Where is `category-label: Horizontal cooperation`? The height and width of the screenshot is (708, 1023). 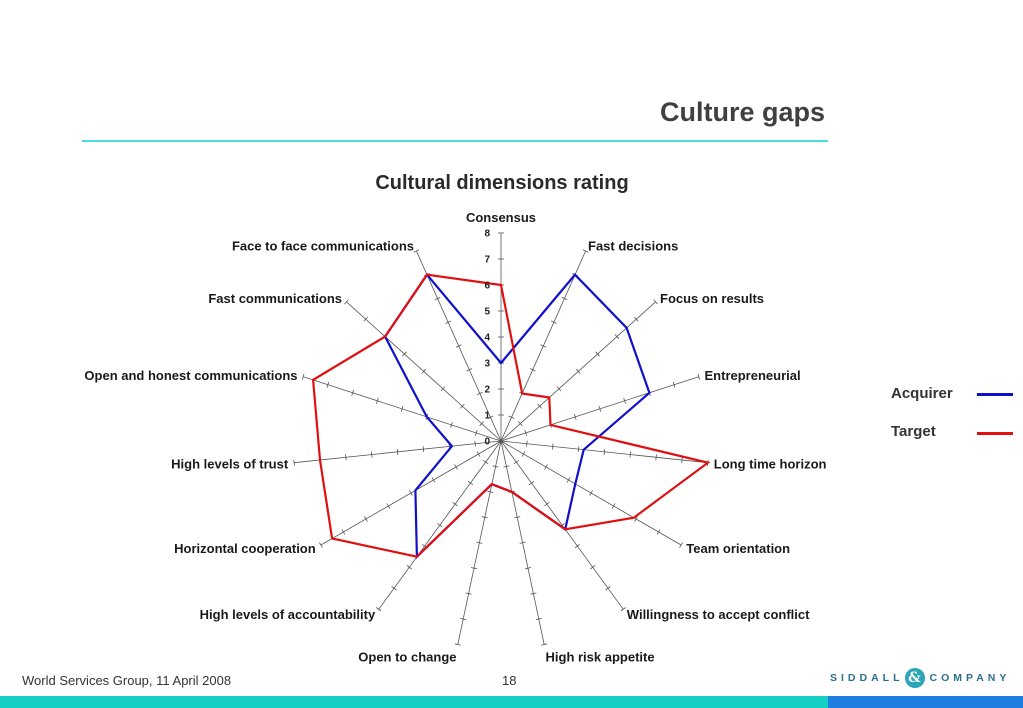 category-label: Horizontal cooperation is located at coordinates (245, 548).